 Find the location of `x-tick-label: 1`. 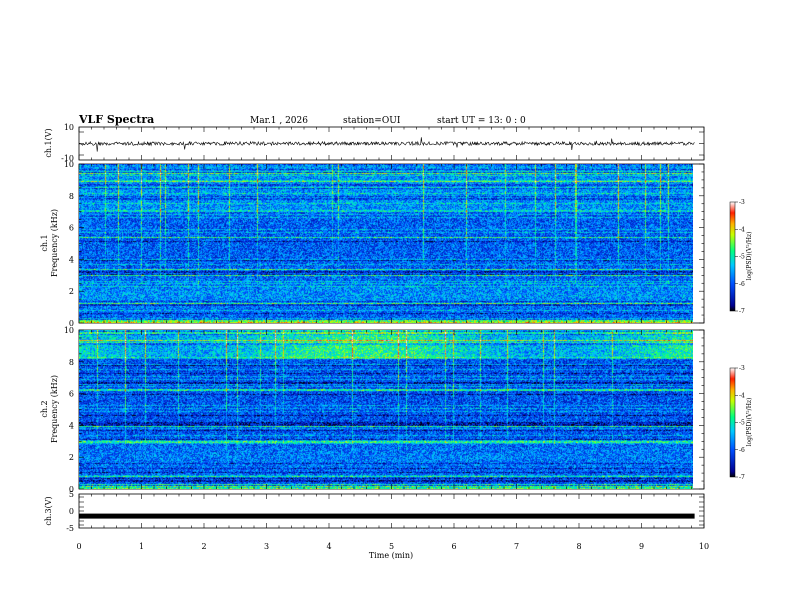

x-tick-label: 1 is located at coordinates (141, 546).